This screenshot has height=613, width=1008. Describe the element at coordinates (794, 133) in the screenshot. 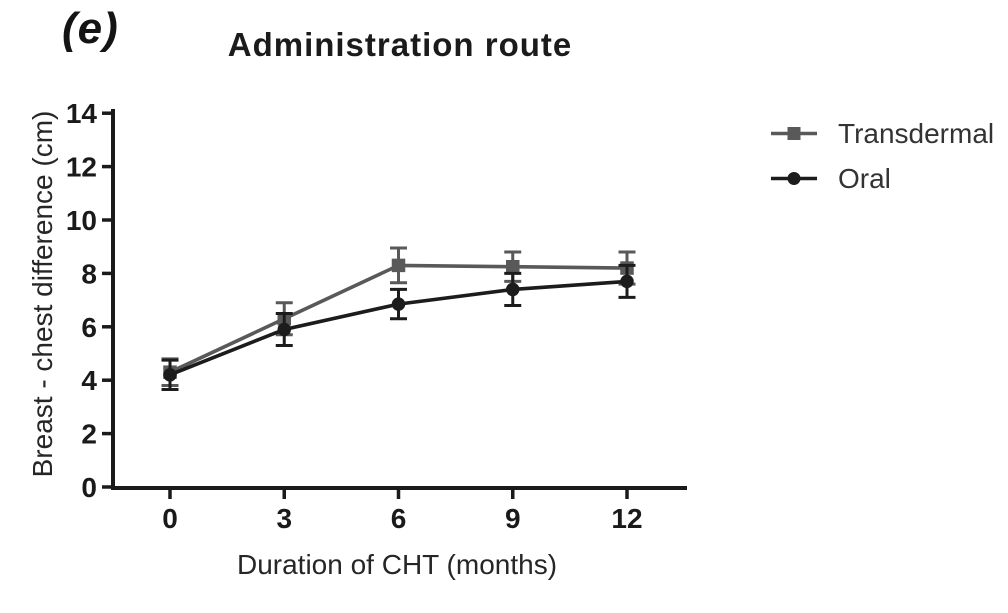

I see `transdermal-marker-icon` at that location.